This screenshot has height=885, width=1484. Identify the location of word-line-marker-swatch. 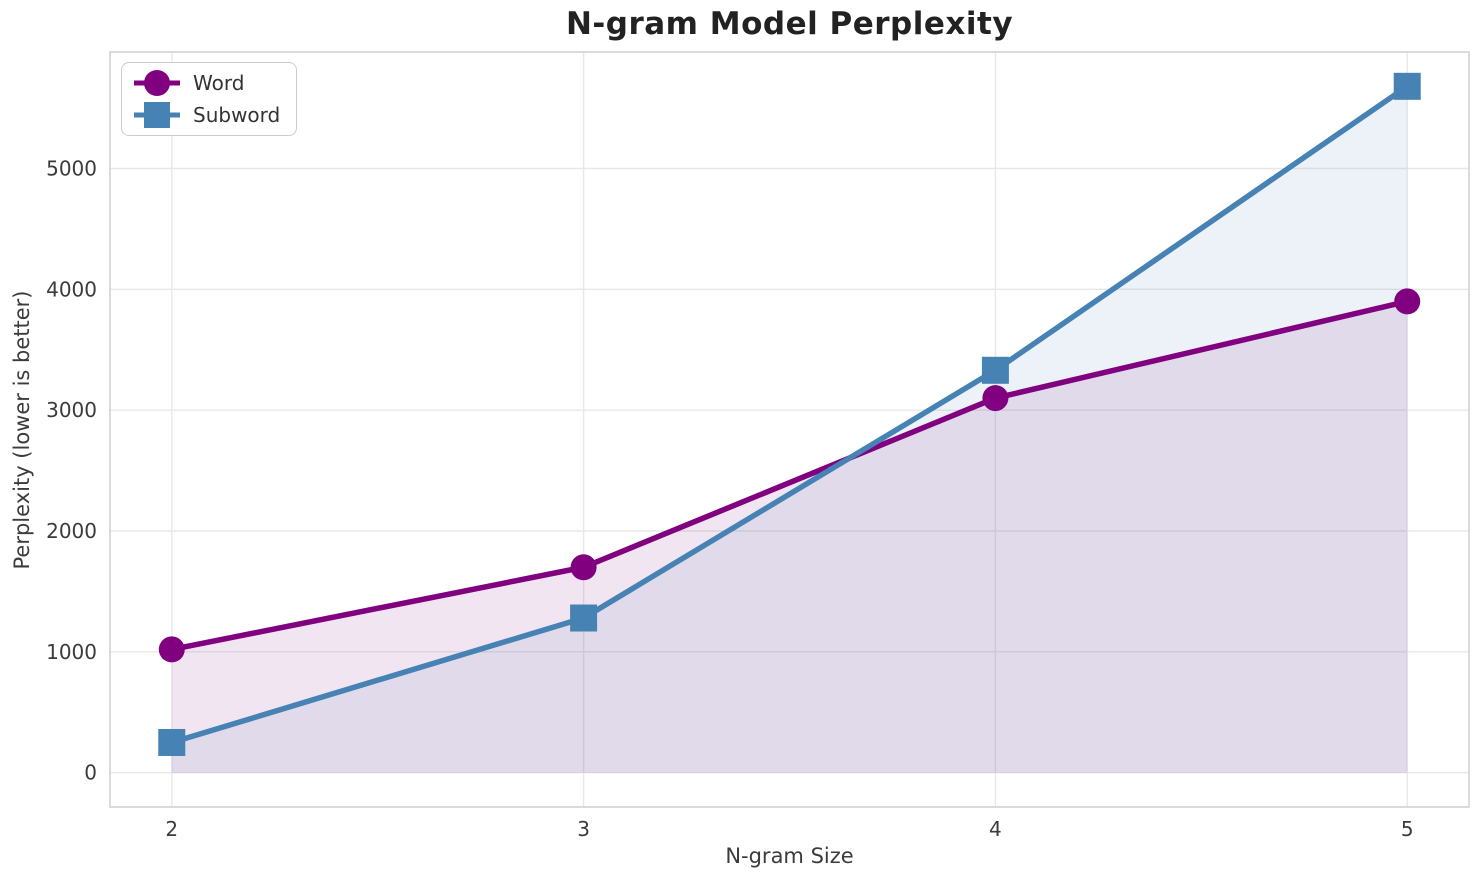
(157, 83).